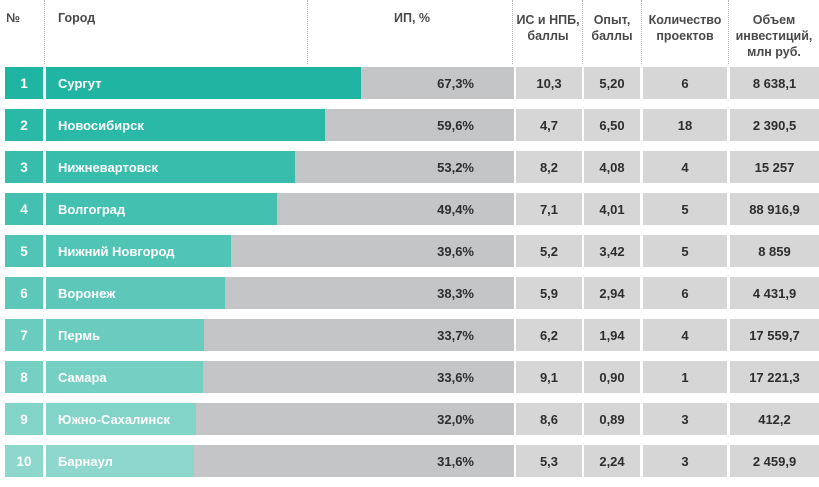 The image size is (819, 487). I want to click on is-npb-cell: 9,1, so click(549, 377).